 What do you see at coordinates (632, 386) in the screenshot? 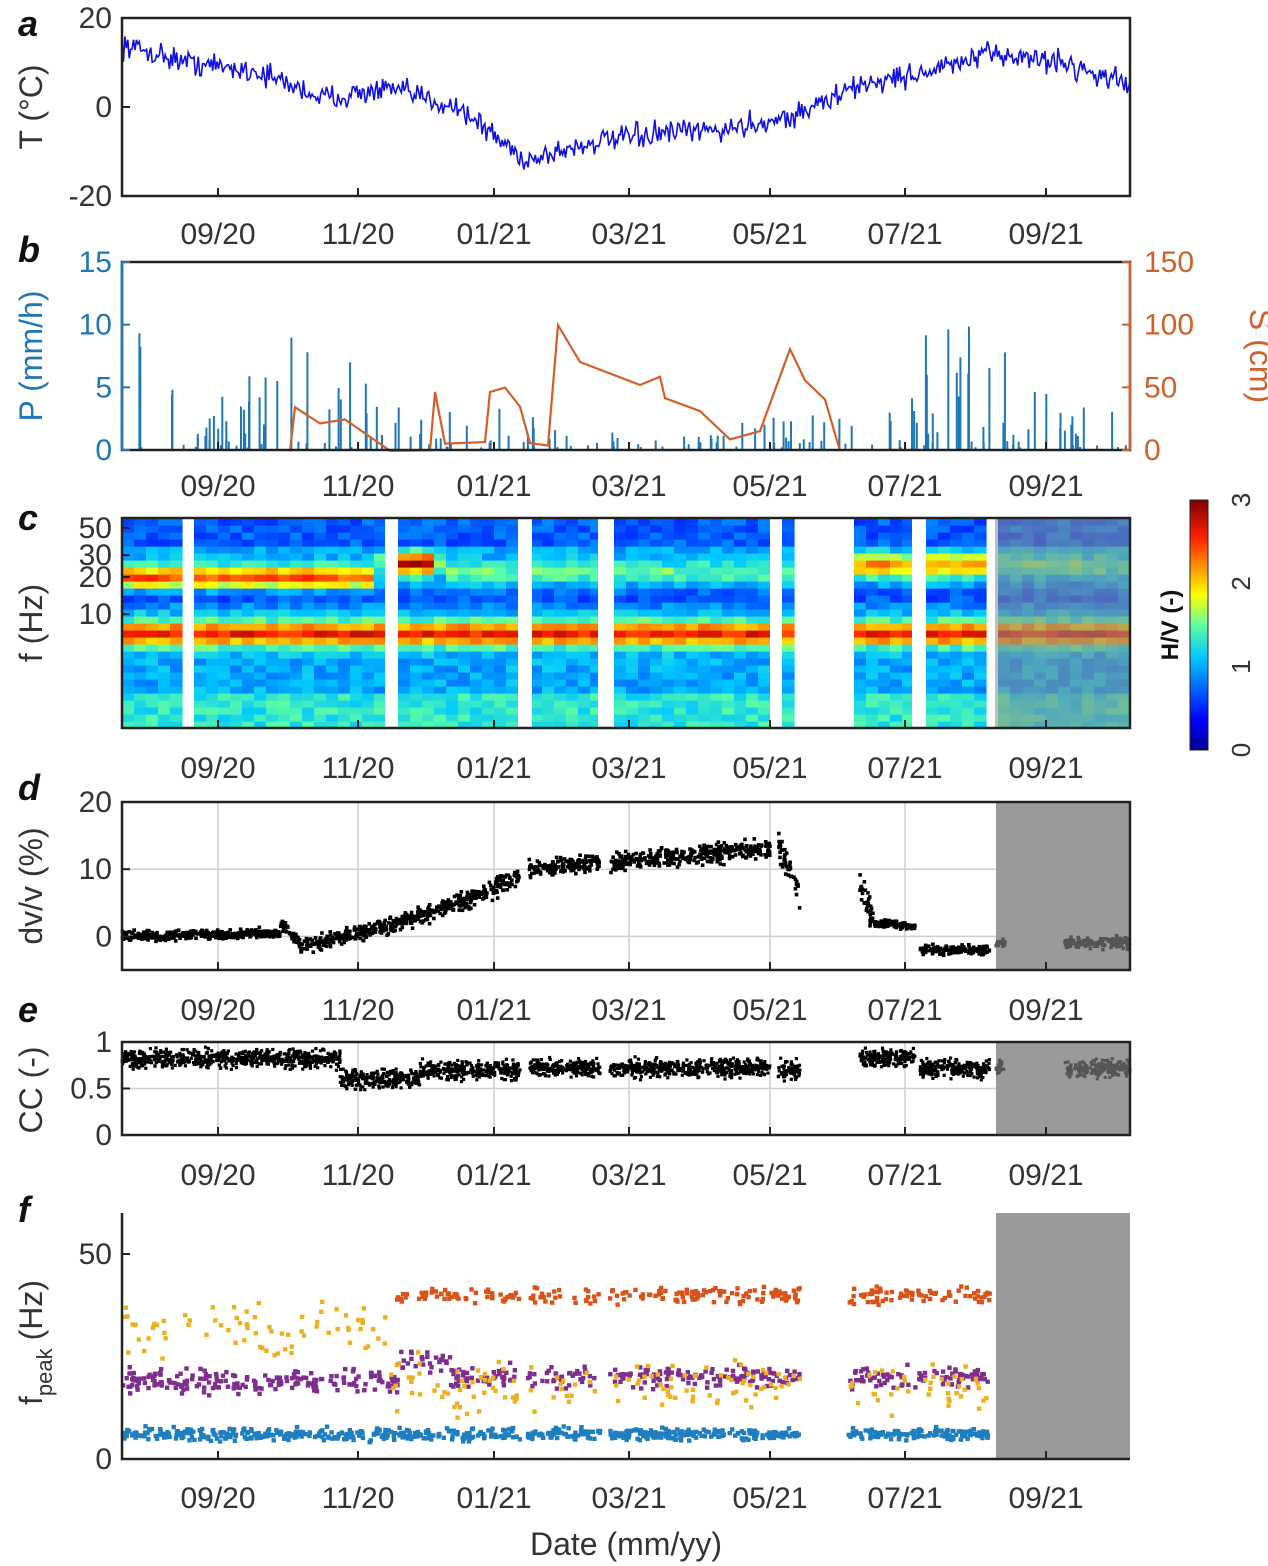
I see `precip-snow-series` at bounding box center [632, 386].